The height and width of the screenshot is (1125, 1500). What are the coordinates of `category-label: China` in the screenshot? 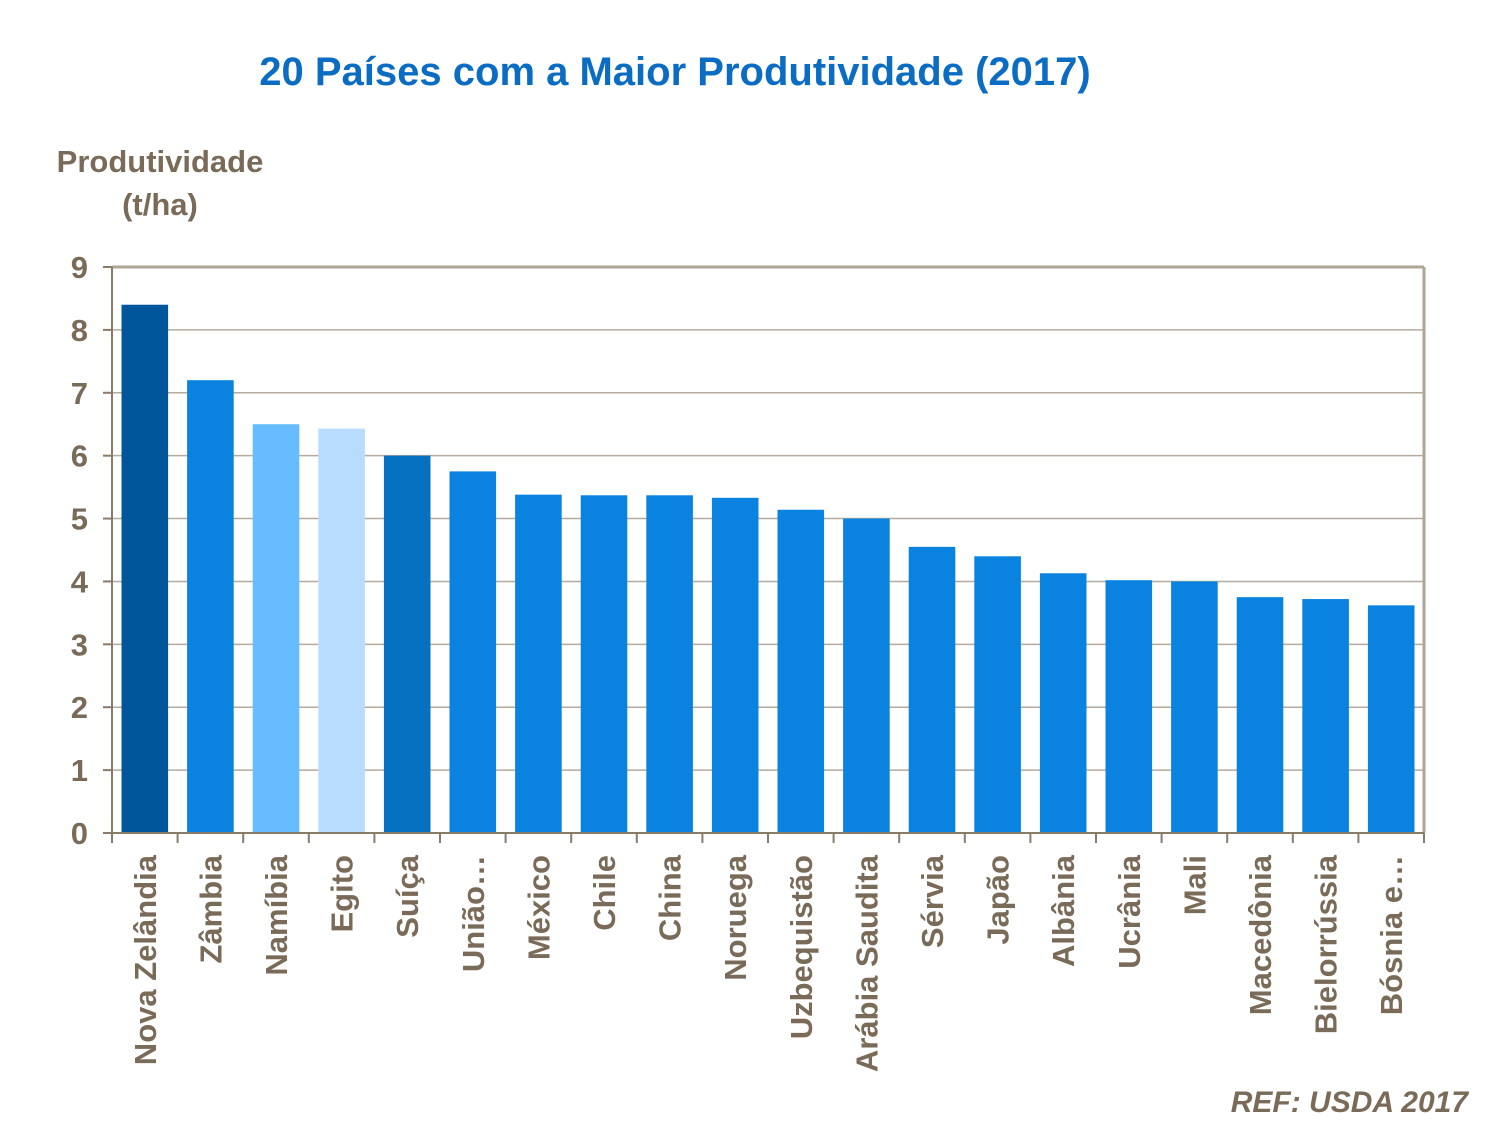 It's located at (670, 897).